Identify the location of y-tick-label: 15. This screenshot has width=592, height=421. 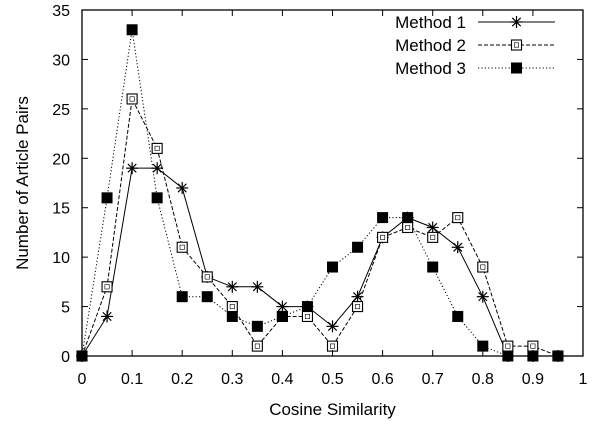
(61, 209).